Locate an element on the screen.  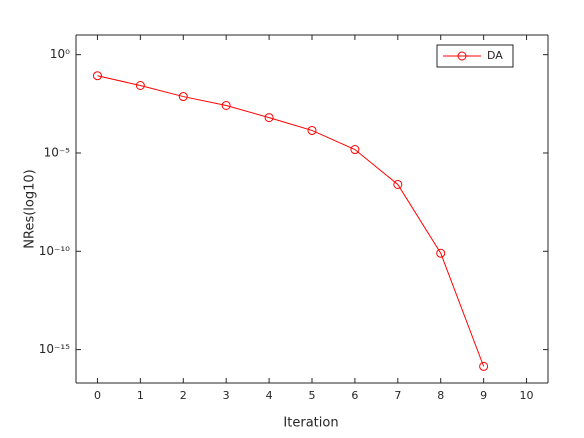
x-tick-label: 1 is located at coordinates (140, 395).